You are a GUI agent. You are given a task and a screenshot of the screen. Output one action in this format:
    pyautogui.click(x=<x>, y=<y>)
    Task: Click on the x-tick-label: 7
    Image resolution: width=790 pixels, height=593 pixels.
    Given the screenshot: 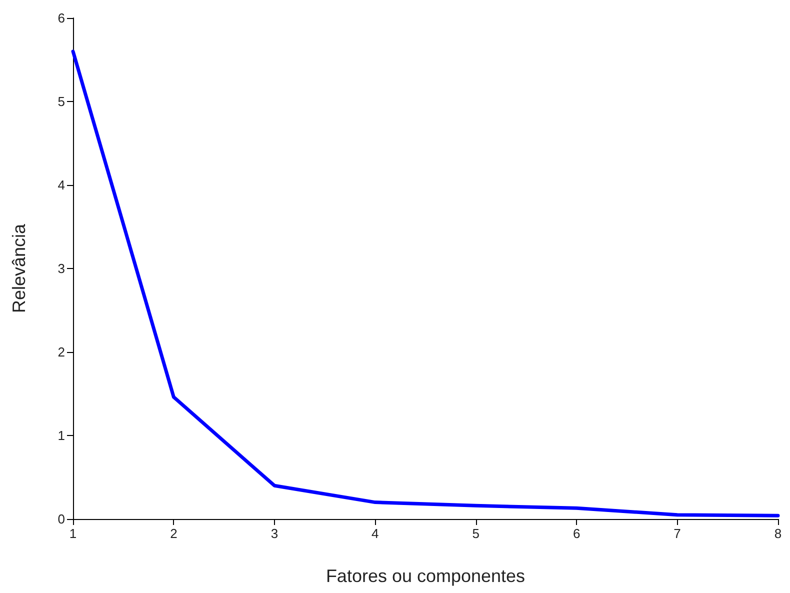 What is the action you would take?
    pyautogui.click(x=677, y=533)
    